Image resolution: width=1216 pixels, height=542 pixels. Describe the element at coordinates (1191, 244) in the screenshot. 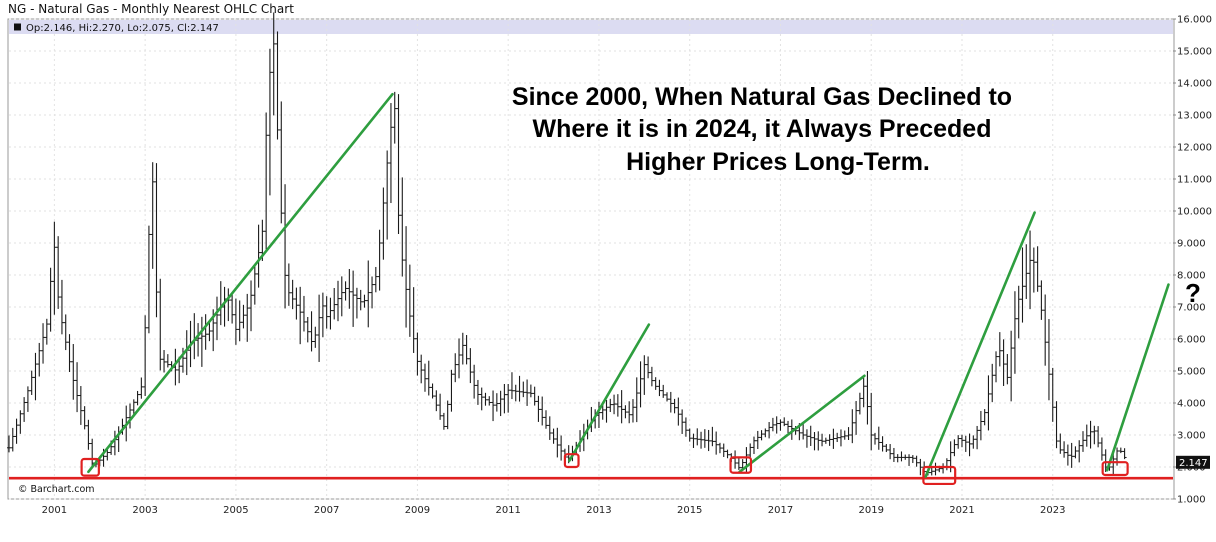

I see `y-tick-label: 9.000` at that location.